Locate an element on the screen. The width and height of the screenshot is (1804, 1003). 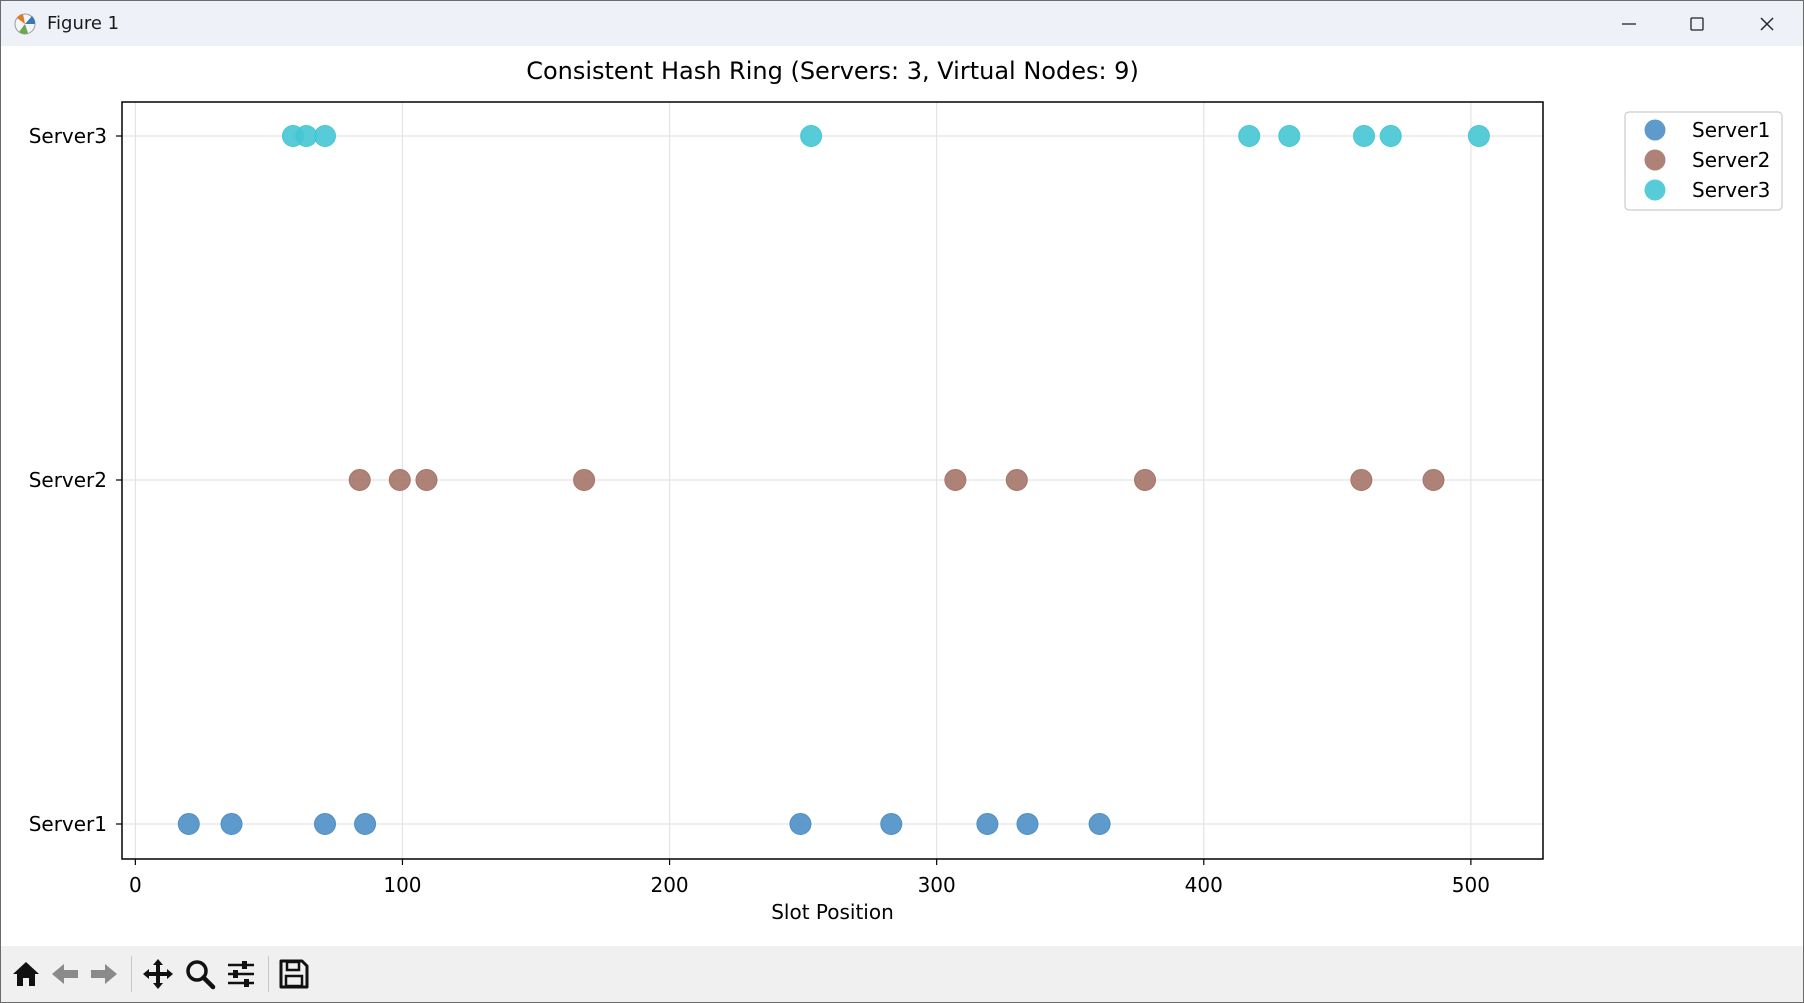
save-button is located at coordinates (294, 974).